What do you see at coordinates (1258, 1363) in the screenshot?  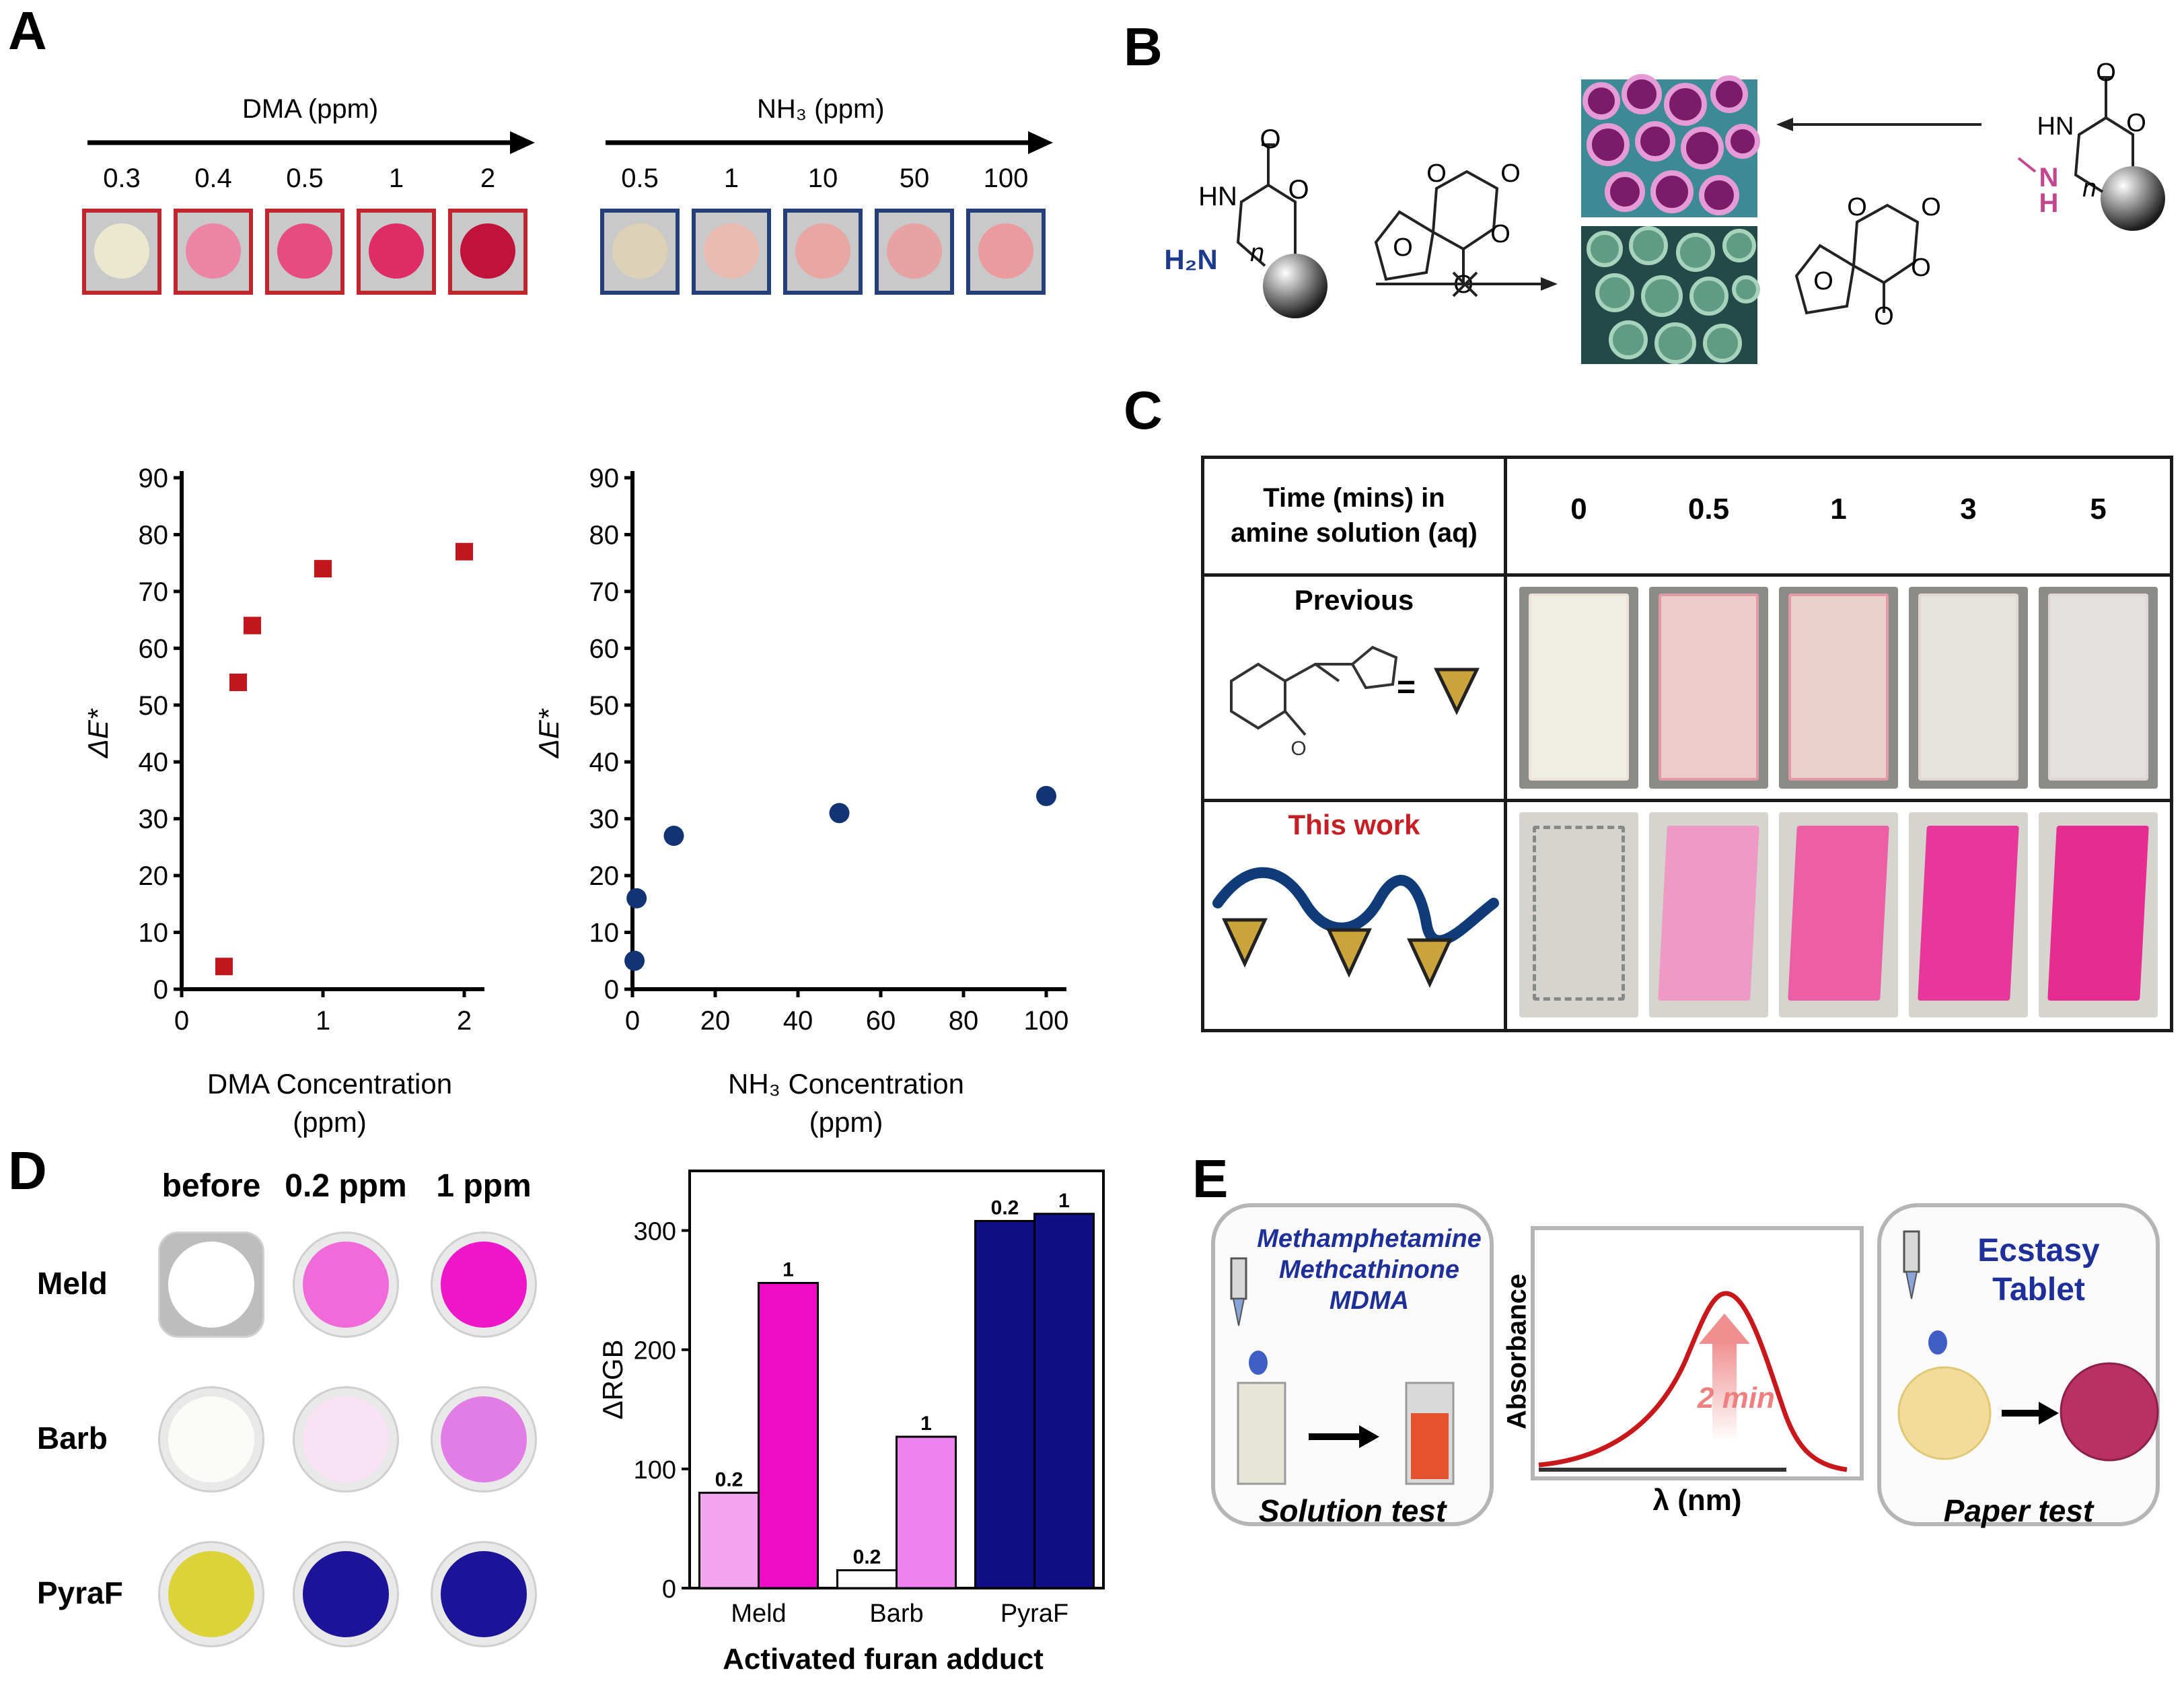 I see `drop-icon` at bounding box center [1258, 1363].